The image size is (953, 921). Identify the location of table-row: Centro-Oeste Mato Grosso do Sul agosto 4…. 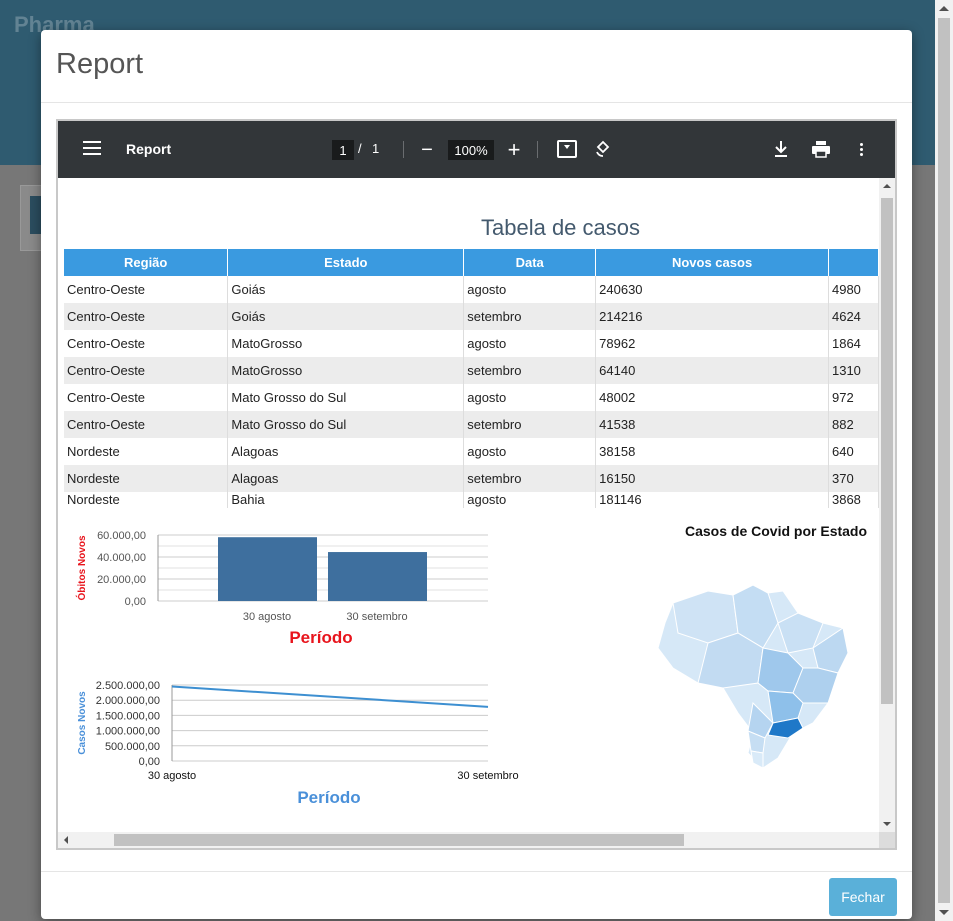
(471, 397).